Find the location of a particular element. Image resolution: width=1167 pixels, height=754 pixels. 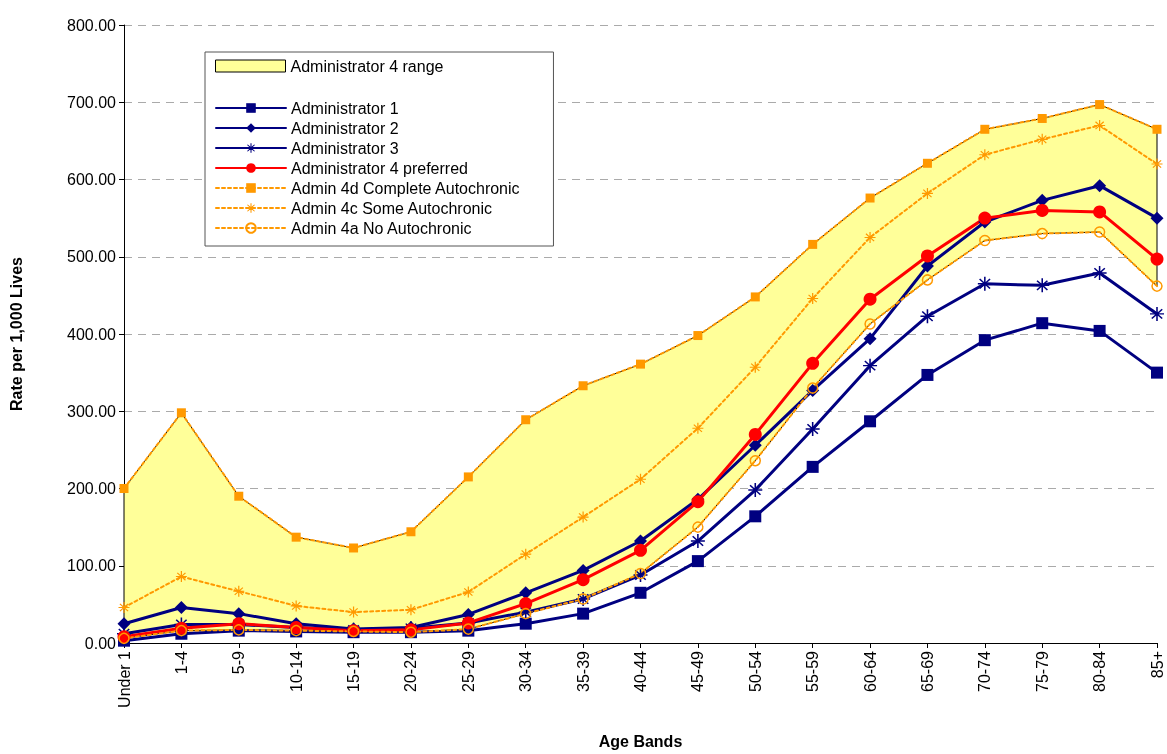

y-tick-label: 300.00 is located at coordinates (92, 411).